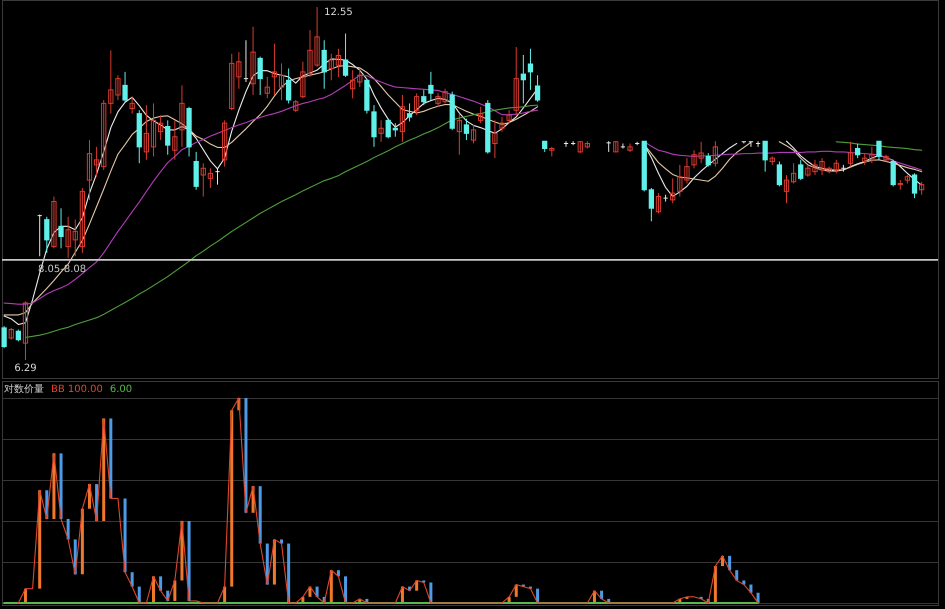 Image resolution: width=945 pixels, height=609 pixels. What do you see at coordinates (77, 389) in the screenshot?
I see `text: BB 100.00` at bounding box center [77, 389].